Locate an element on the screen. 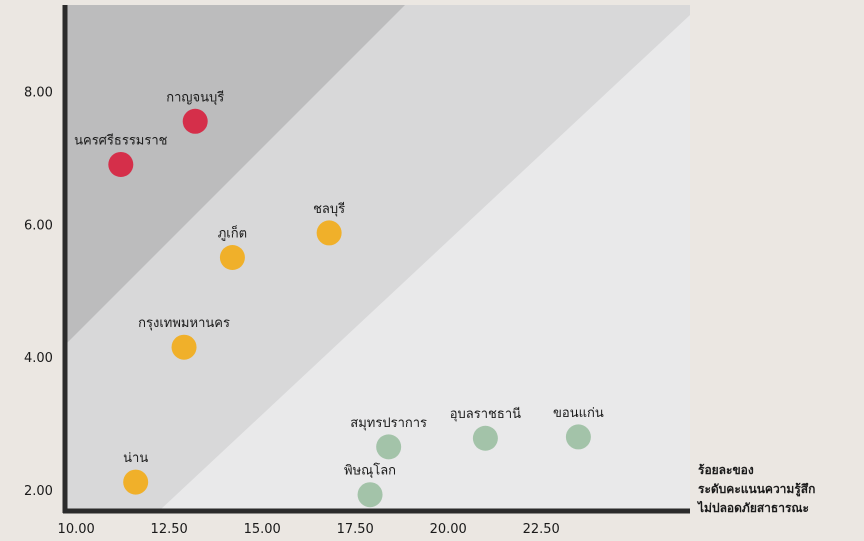 Image resolution: width=864 pixels, height=541 pixels. x-tick-label: 20.00 is located at coordinates (448, 529).